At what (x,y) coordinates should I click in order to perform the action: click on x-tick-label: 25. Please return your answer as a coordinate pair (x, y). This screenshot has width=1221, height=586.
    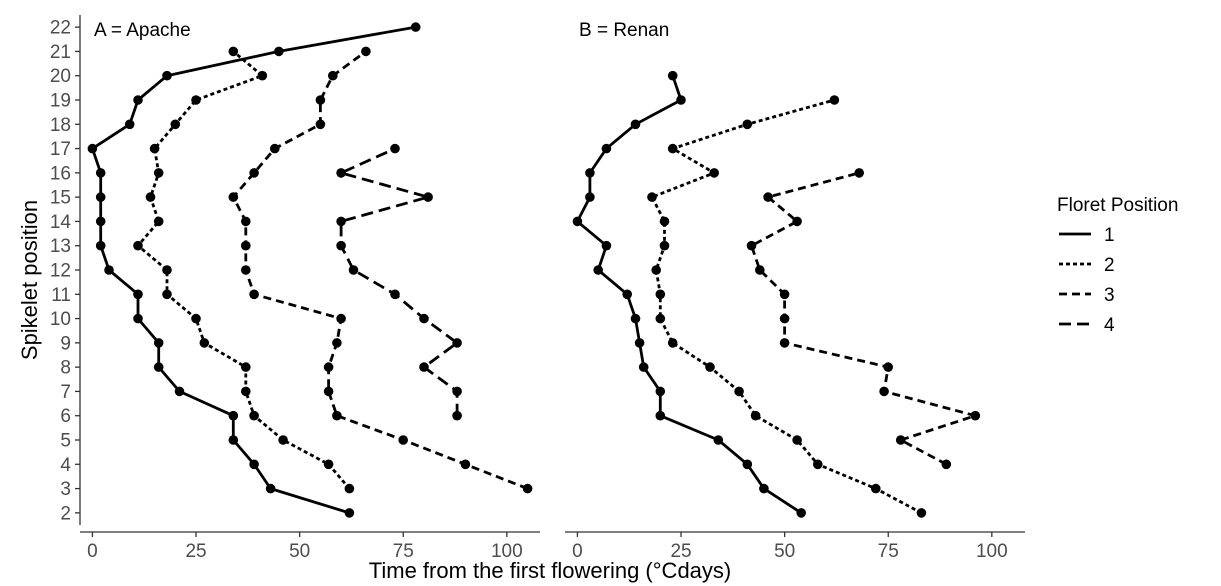
    Looking at the image, I should click on (680, 551).